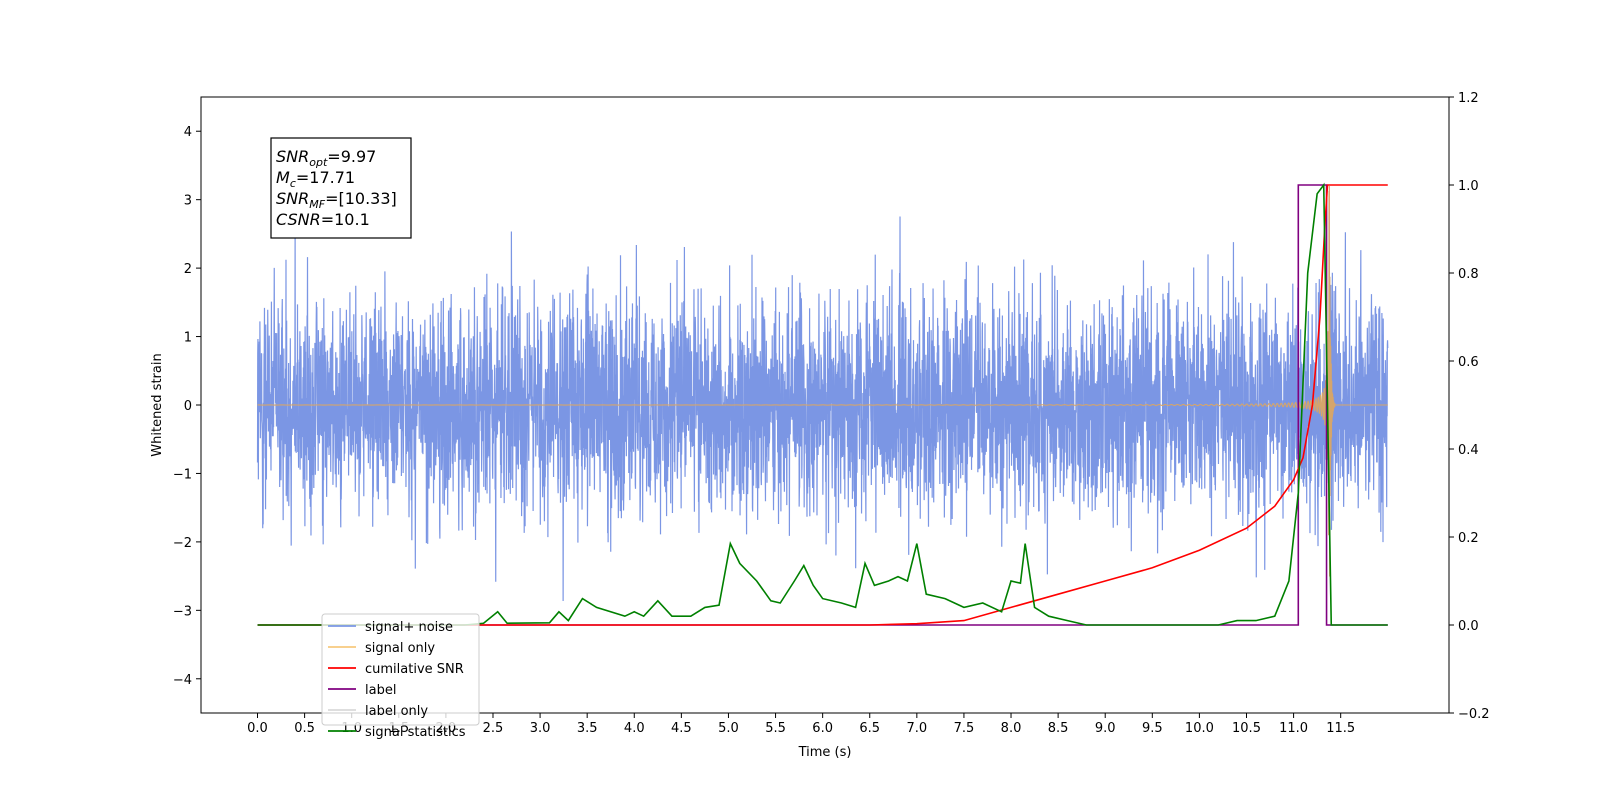 The image size is (1600, 800). What do you see at coordinates (1469, 406) in the screenshot?
I see `y-axis-right: 1.2 1.0 0.8 0.6 0.4 0.2 0.0 −0.2` at bounding box center [1469, 406].